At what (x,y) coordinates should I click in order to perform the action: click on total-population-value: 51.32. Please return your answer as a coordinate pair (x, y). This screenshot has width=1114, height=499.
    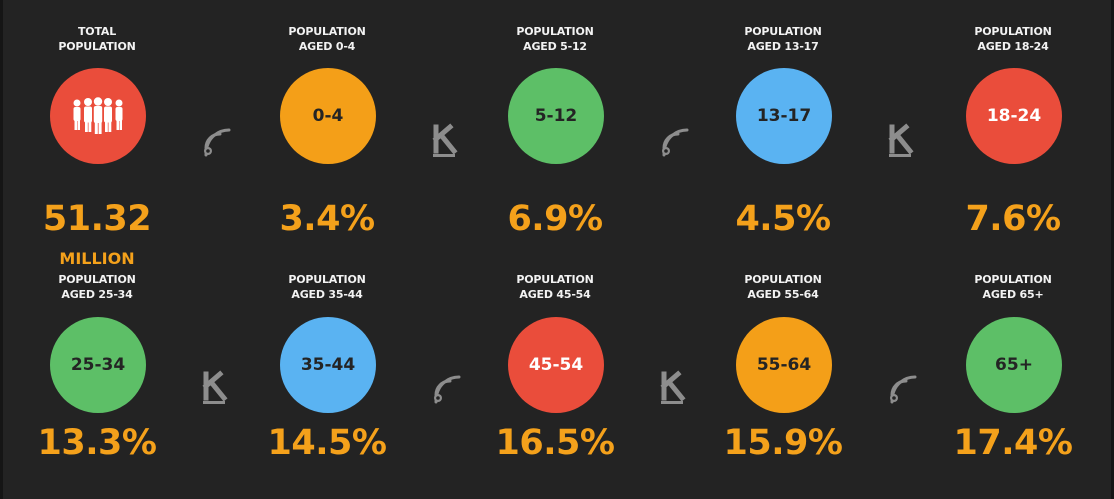
    Looking at the image, I should click on (97, 219).